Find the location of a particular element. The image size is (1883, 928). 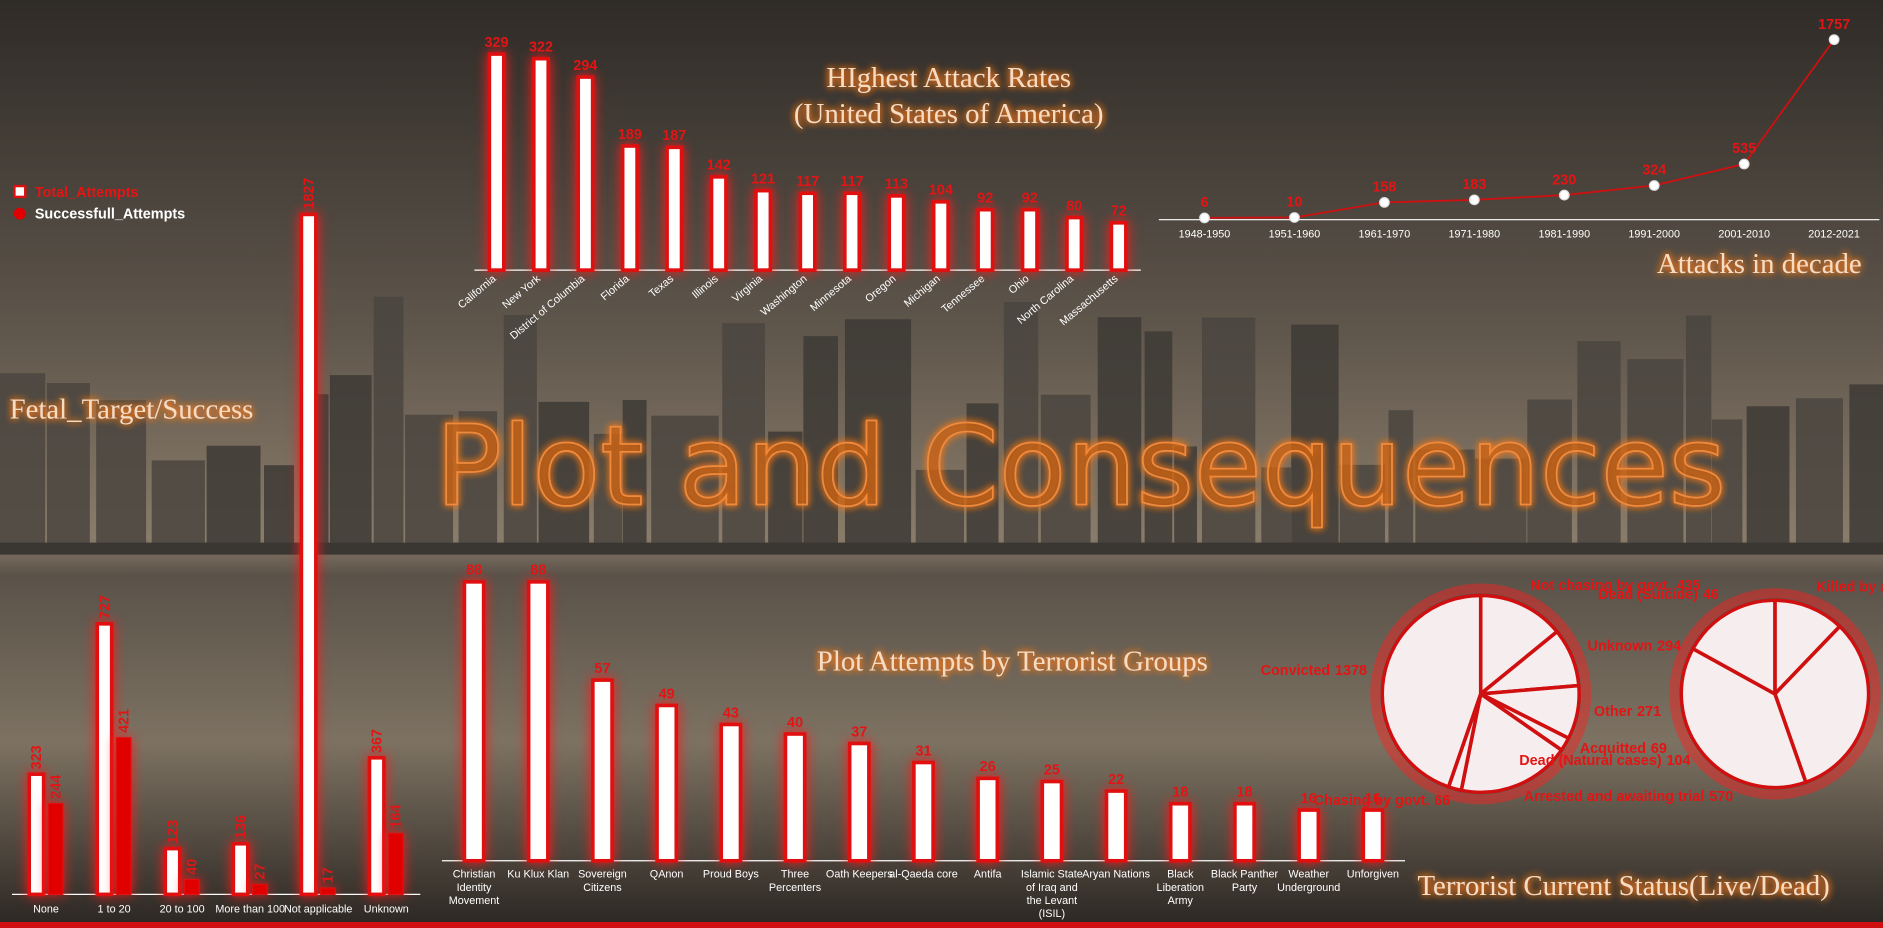

slice-category: Dead (Natural cases) is located at coordinates (1590, 761).